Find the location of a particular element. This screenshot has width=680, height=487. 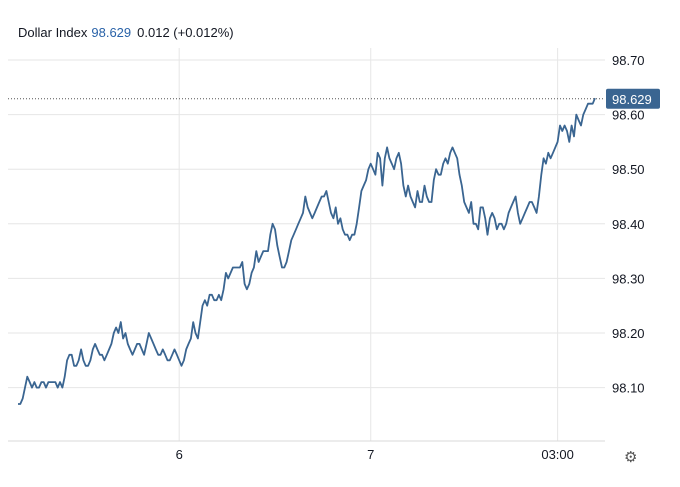

y-tick-label: 98.40 is located at coordinates (628, 224).